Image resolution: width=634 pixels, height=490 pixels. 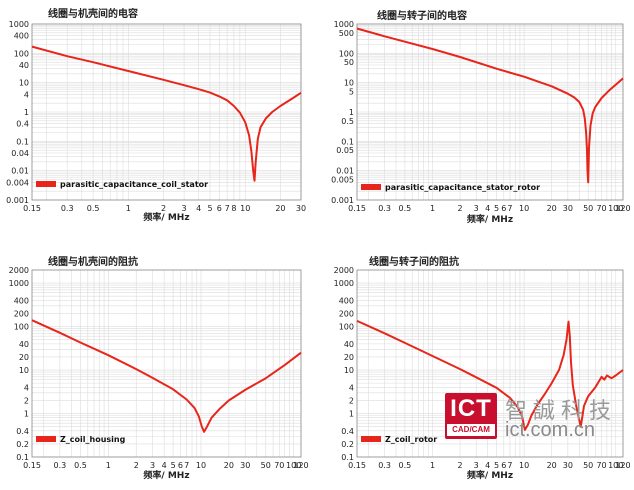 I want to click on y-tick-label: 2, so click(x=351, y=400).